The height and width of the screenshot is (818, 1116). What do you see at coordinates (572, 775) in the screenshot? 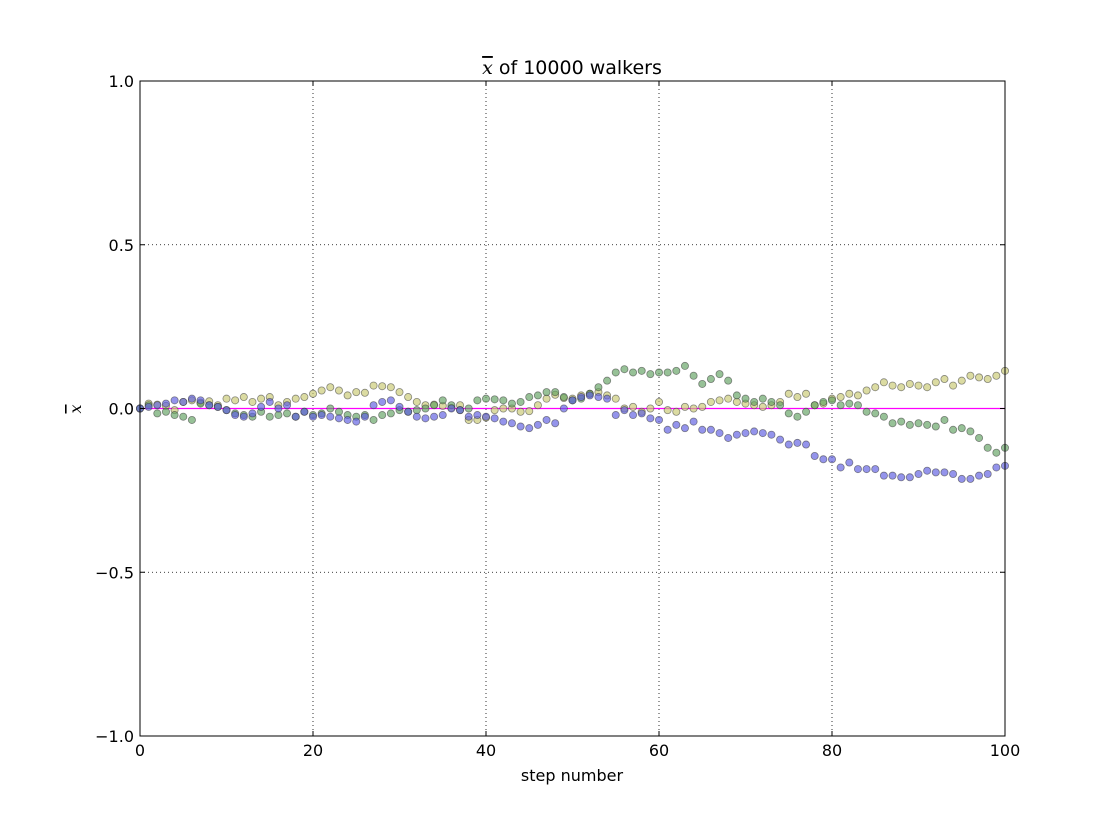
I see `x-axis-label: step number` at bounding box center [572, 775].